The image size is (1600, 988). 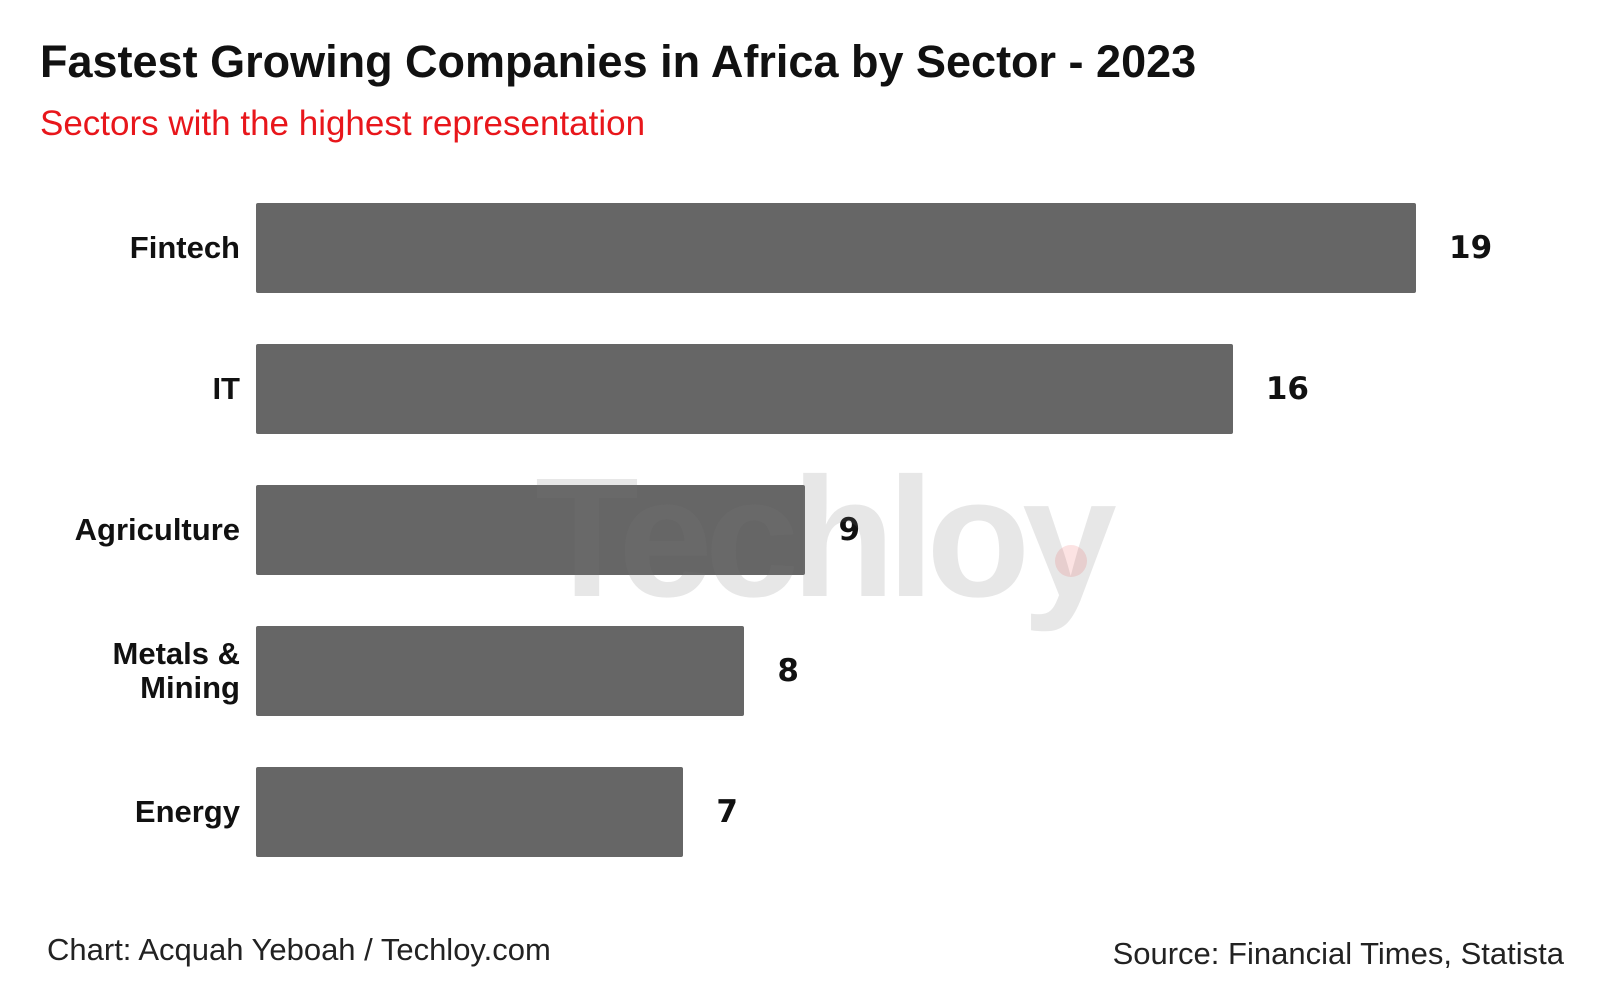 What do you see at coordinates (176, 670) in the screenshot?
I see `category-label: Metals & Mining` at bounding box center [176, 670].